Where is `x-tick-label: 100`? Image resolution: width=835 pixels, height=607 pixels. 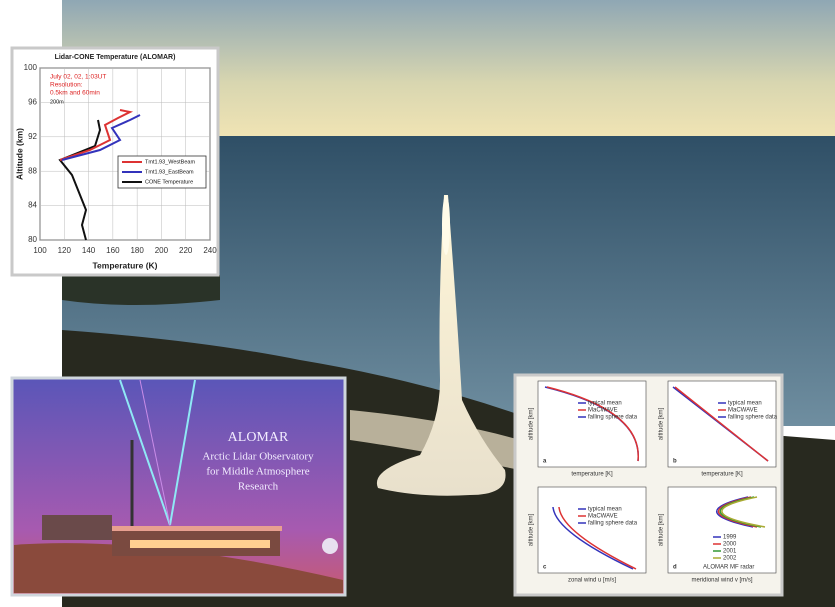 x-tick-label: 100 is located at coordinates (40, 250).